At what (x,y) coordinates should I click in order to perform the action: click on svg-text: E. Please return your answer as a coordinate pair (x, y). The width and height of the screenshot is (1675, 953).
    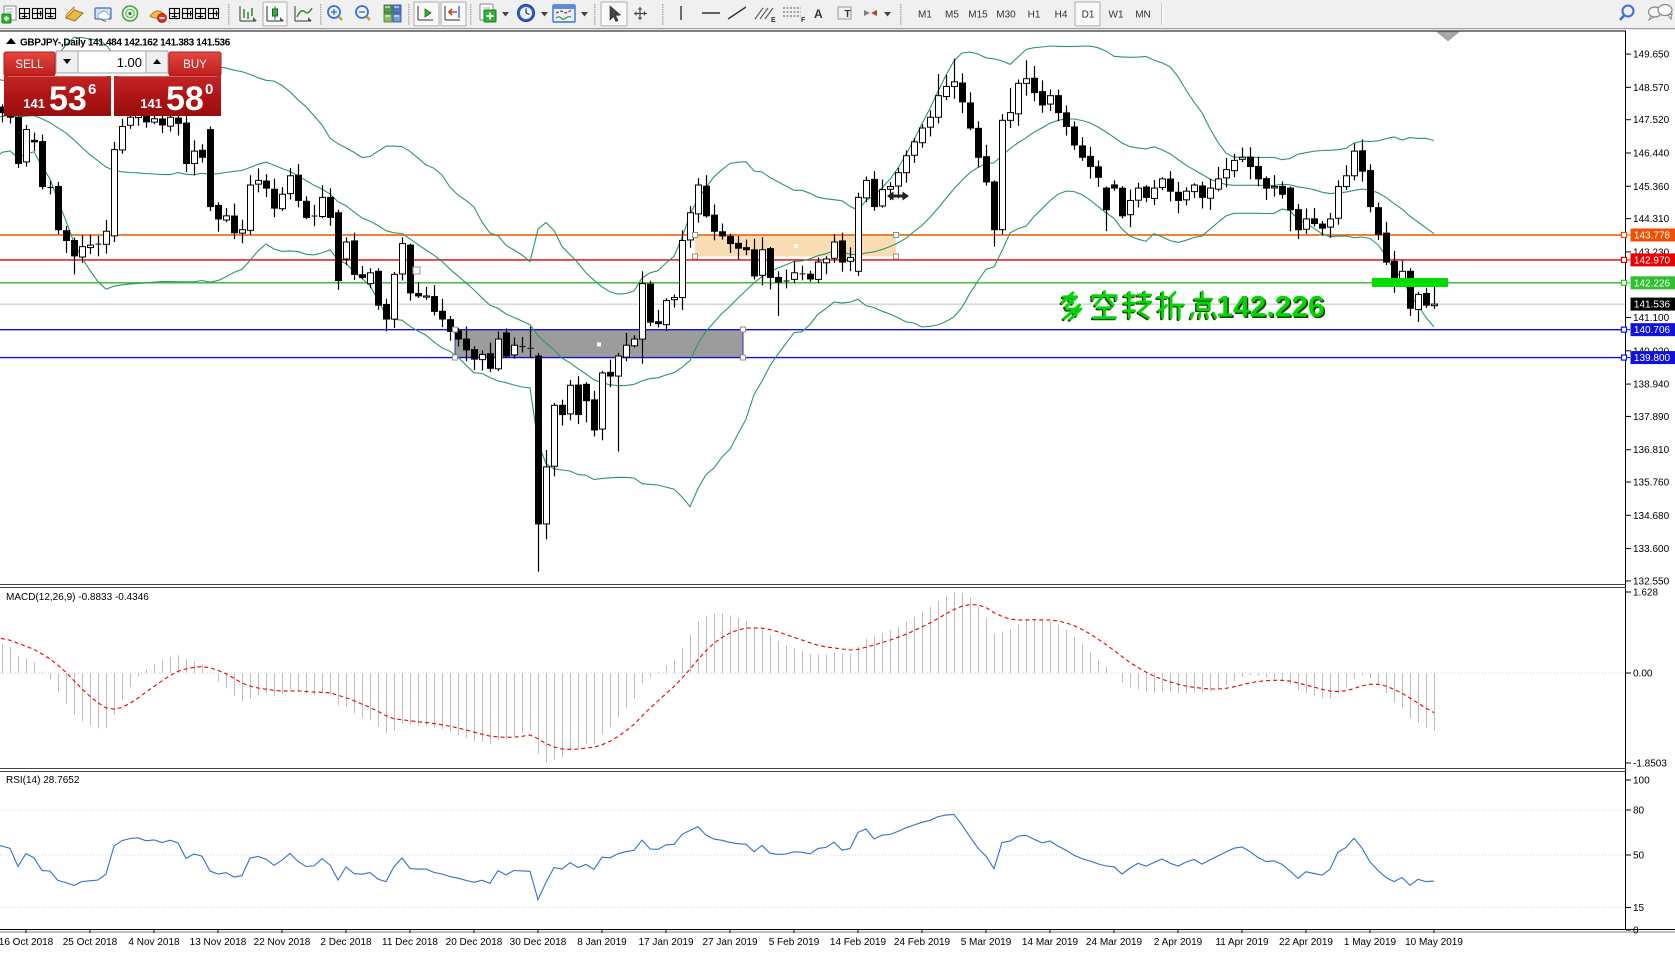
    Looking at the image, I should click on (773, 20).